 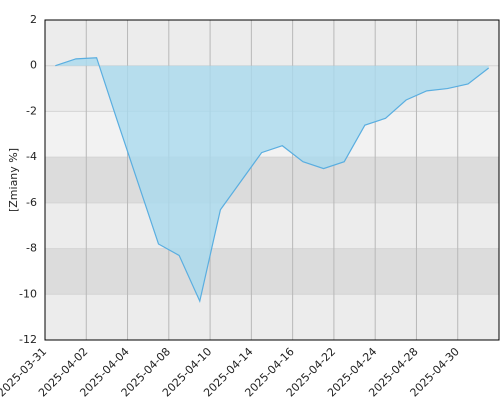 I want to click on y-tick-label: -4, so click(x=31, y=156).